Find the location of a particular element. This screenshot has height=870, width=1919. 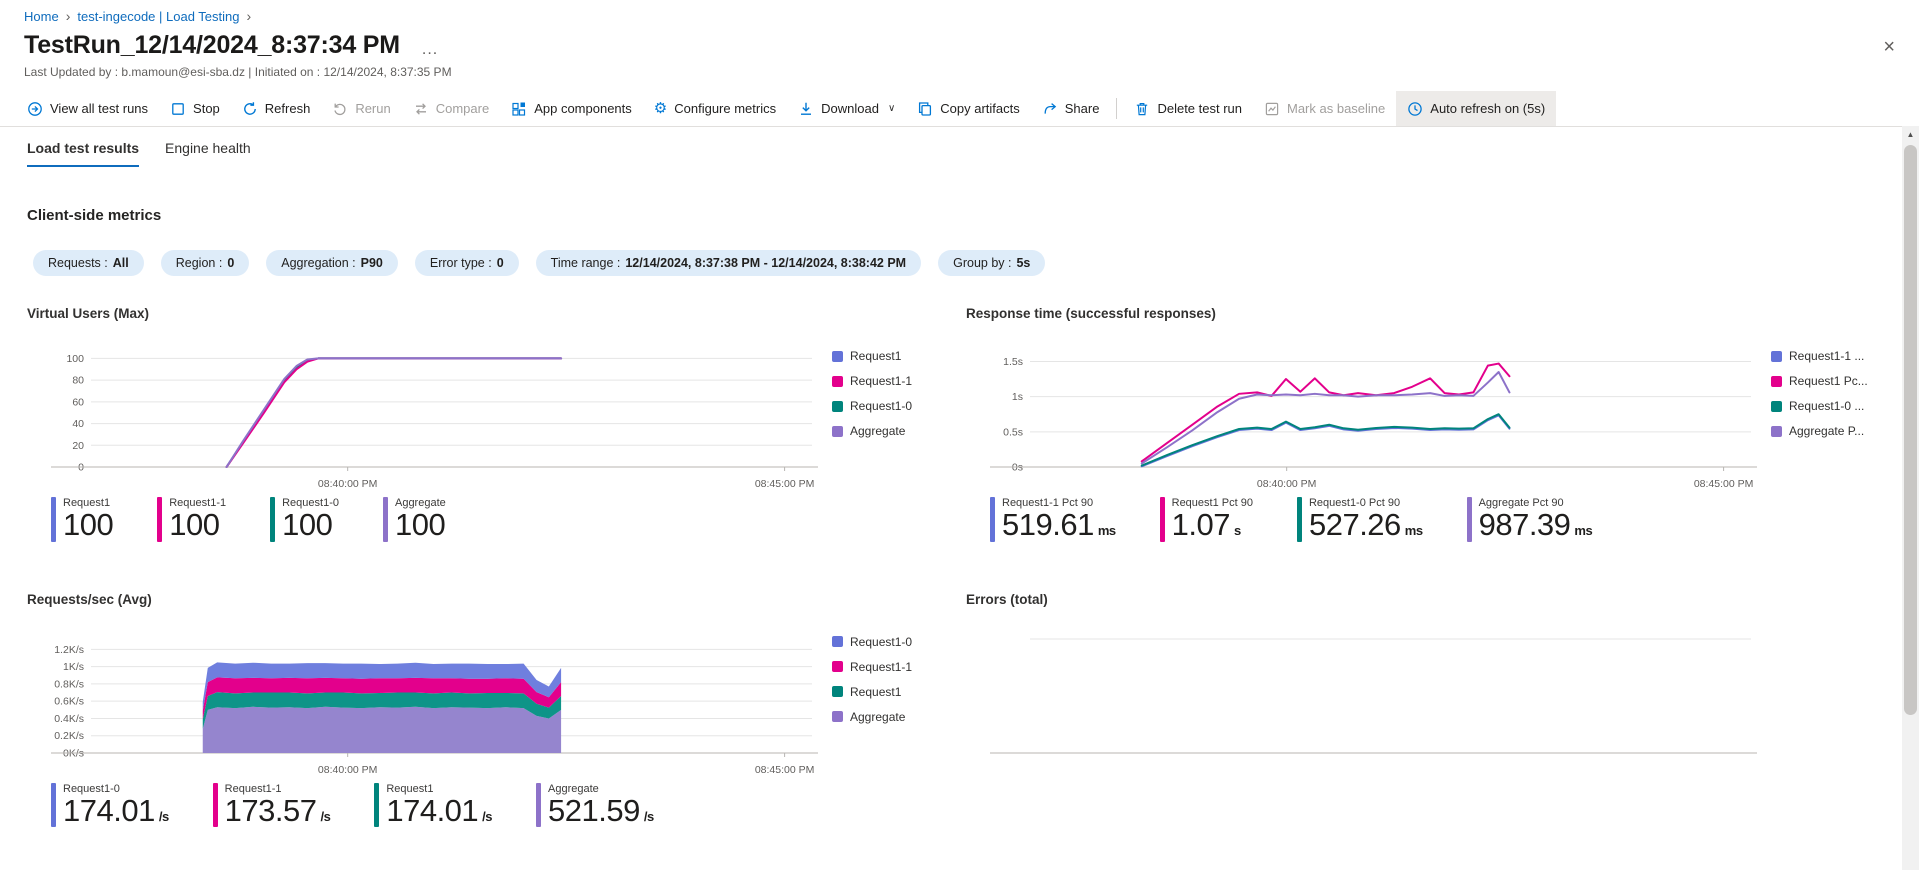

stat-unit: ms is located at coordinates (1106, 530).